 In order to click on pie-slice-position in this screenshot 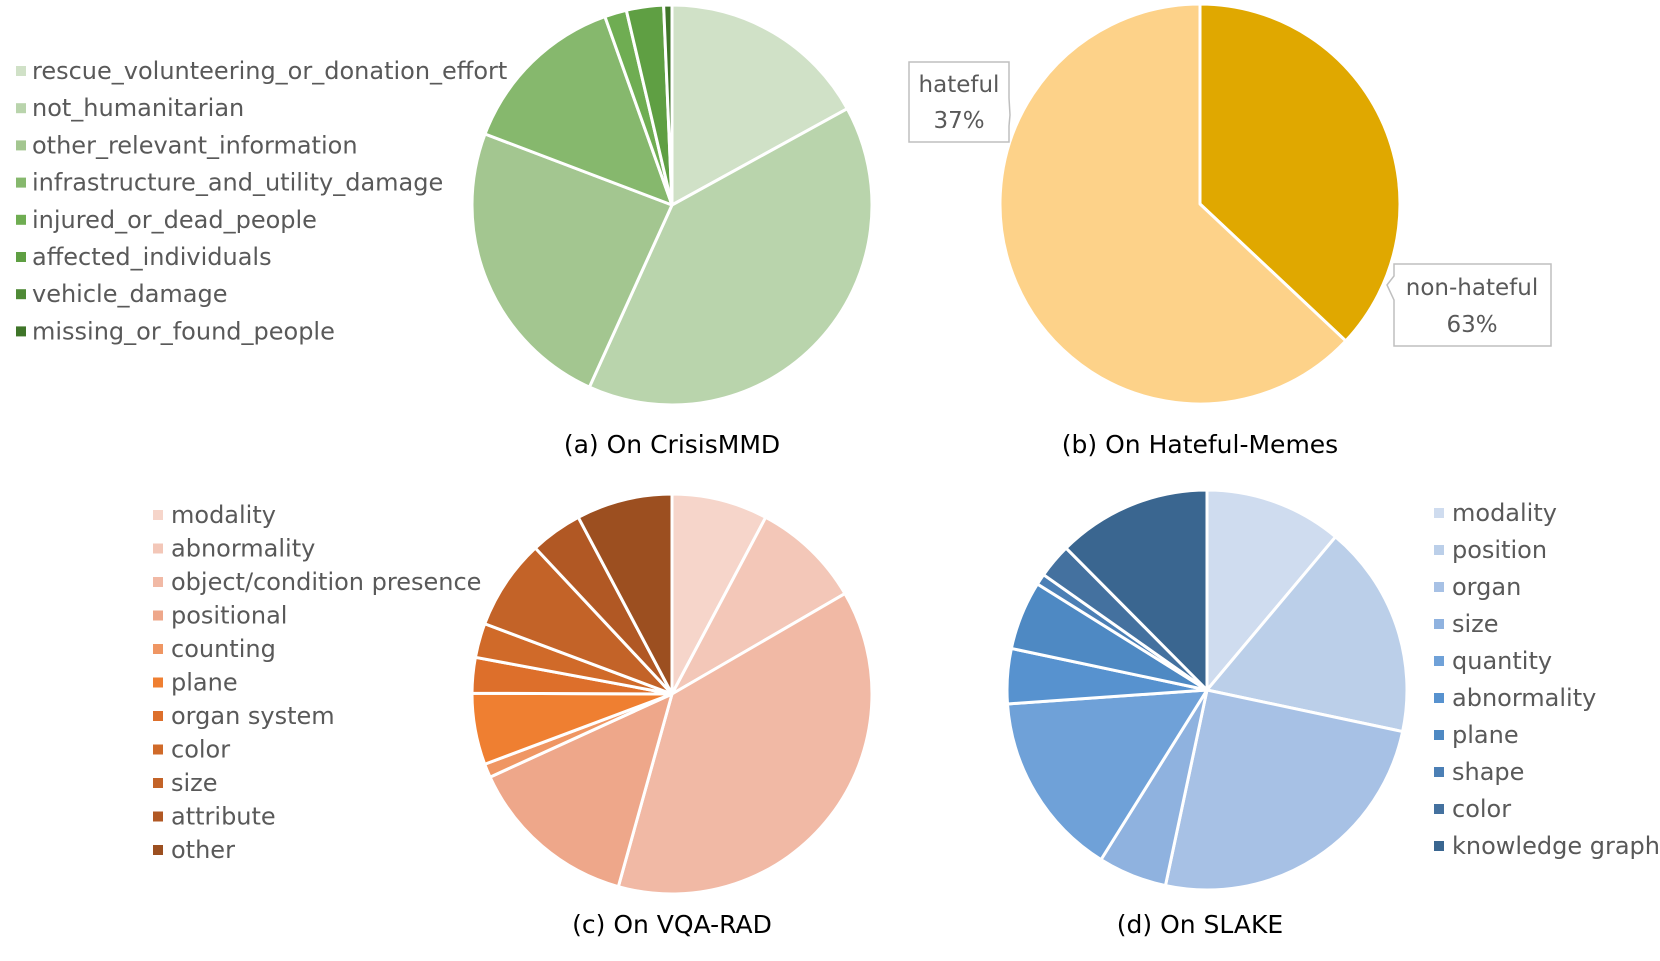, I will do `click(1307, 634)`.